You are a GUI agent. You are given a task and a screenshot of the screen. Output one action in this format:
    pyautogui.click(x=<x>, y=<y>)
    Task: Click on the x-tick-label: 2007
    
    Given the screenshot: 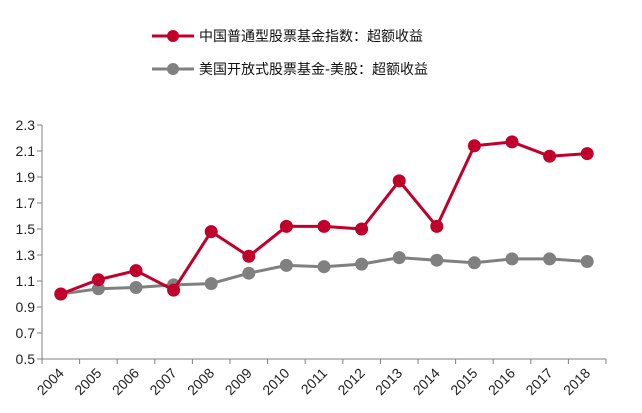 What is the action you would take?
    pyautogui.click(x=162, y=381)
    